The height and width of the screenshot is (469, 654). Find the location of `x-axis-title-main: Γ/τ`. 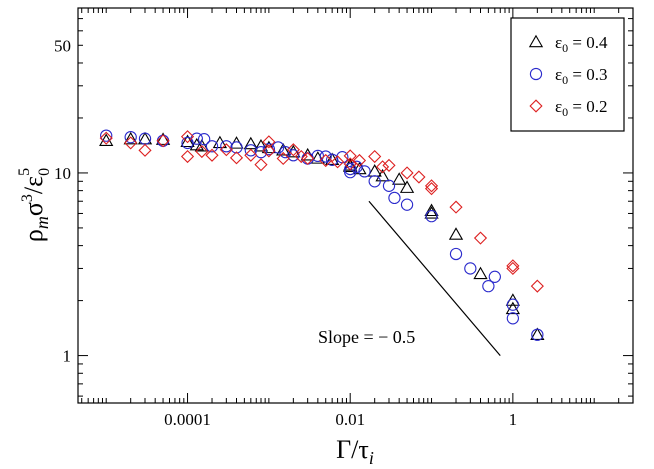

x-axis-title-main: Γ/τ is located at coordinates (352, 449).